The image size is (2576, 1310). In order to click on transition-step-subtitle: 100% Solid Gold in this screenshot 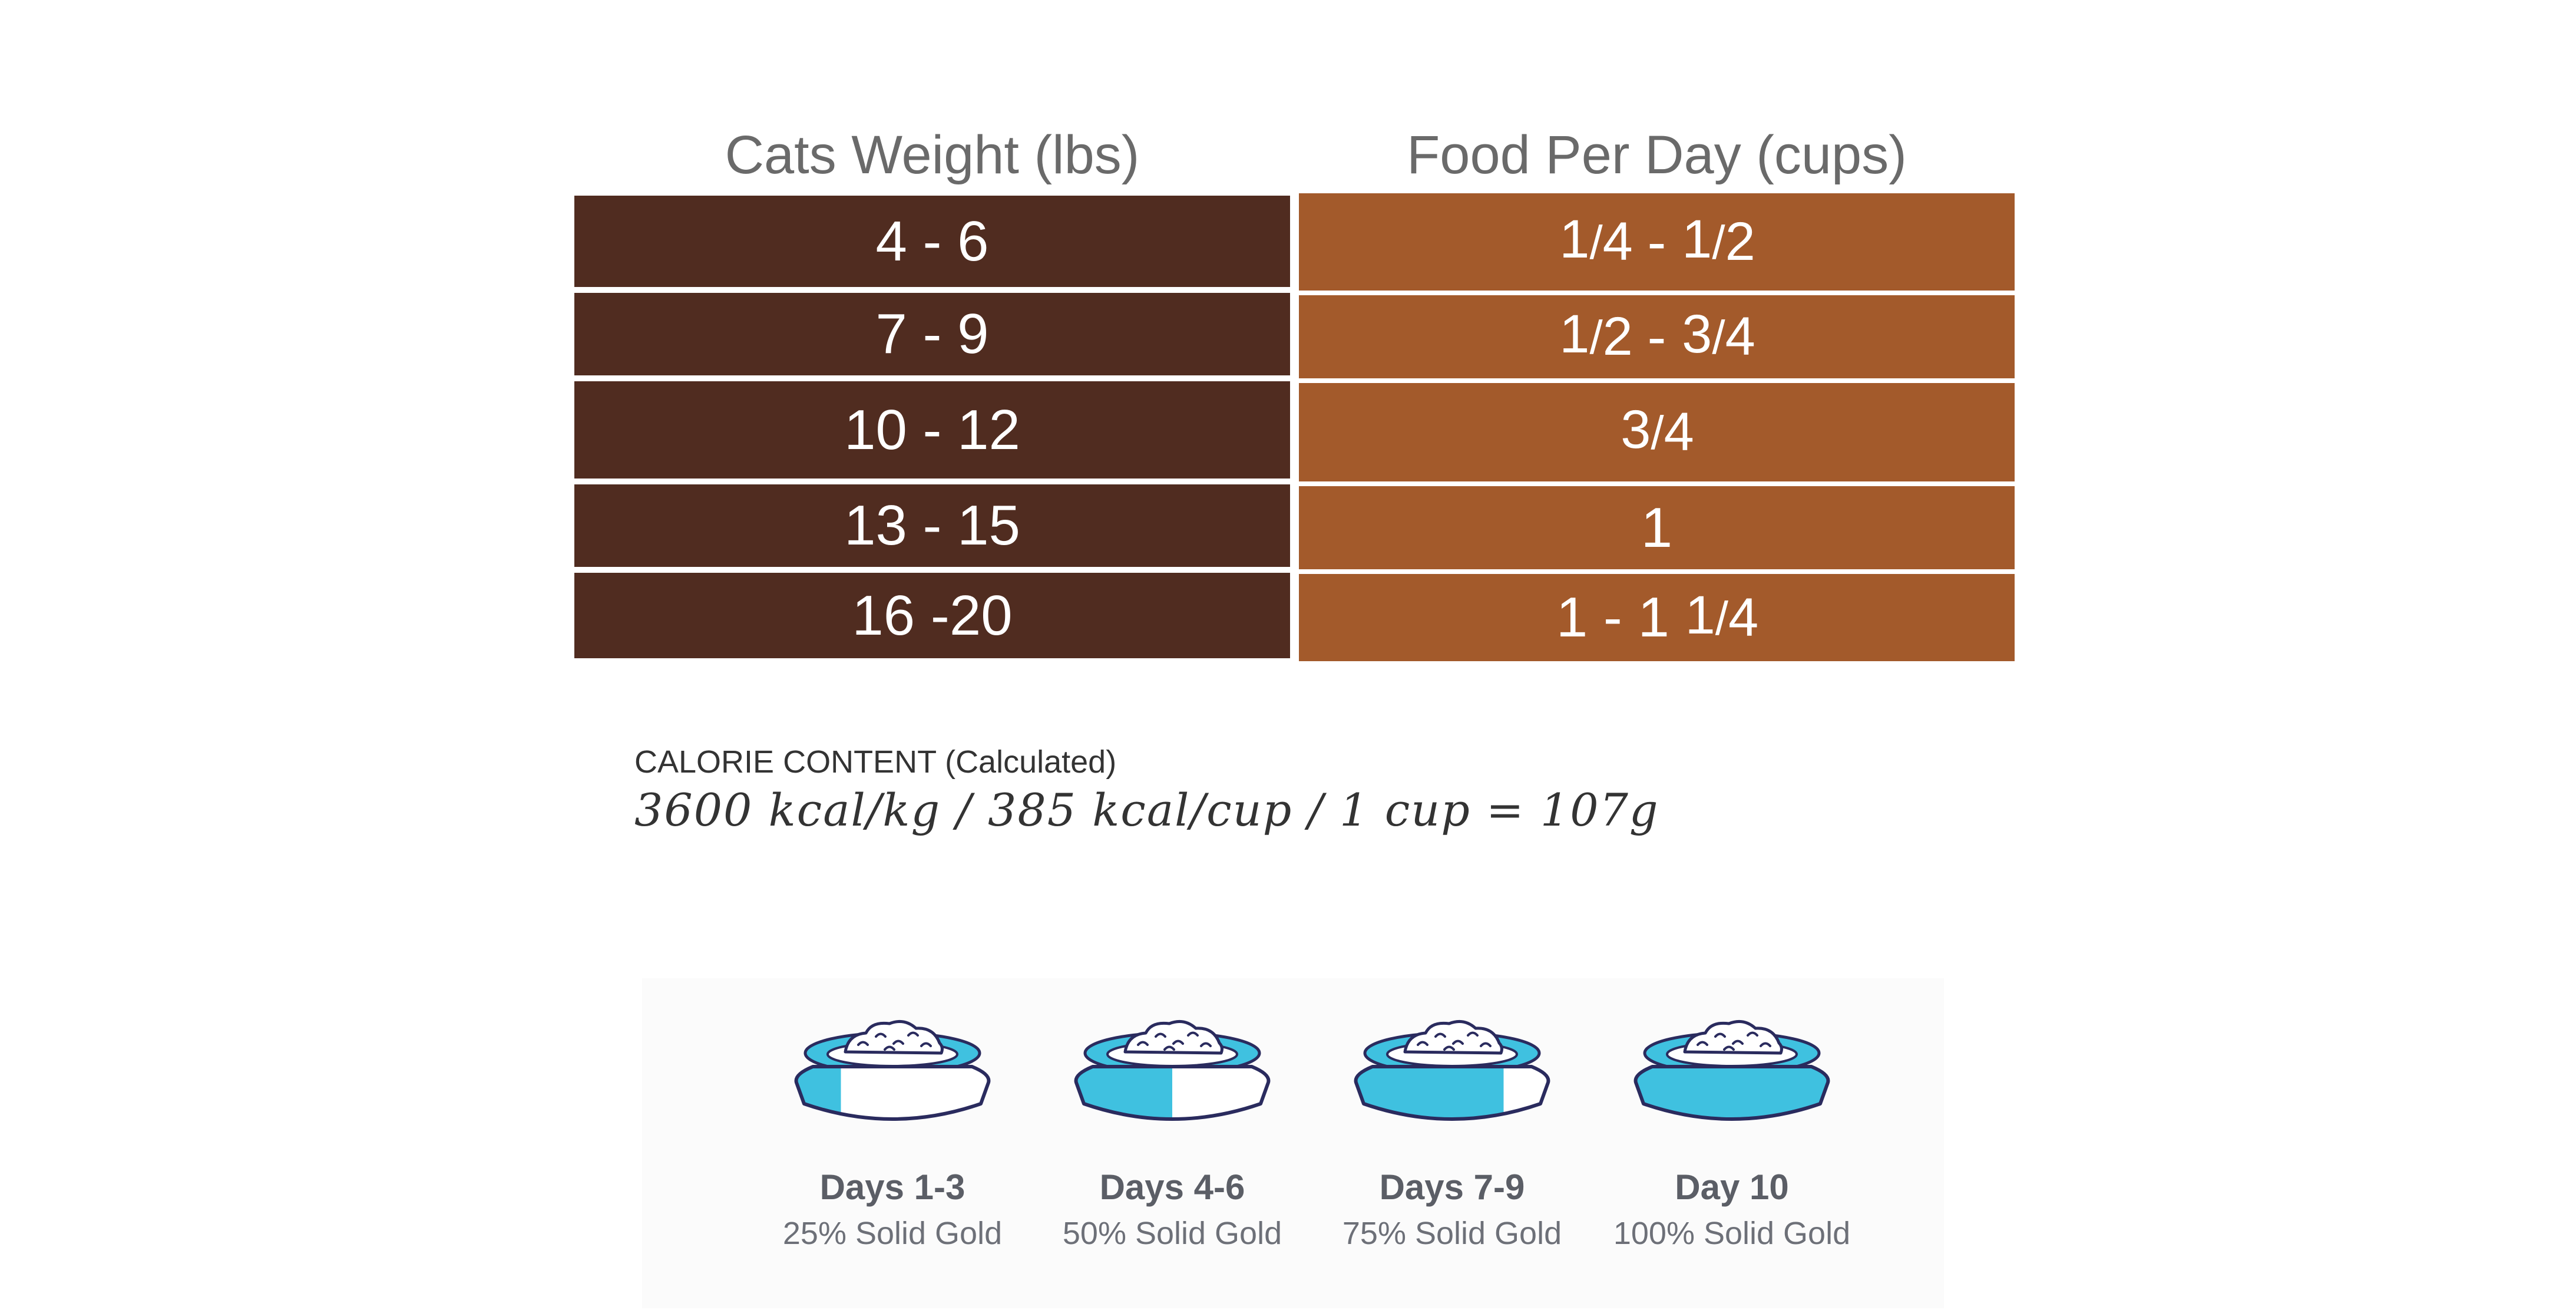, I will do `click(1732, 1233)`.